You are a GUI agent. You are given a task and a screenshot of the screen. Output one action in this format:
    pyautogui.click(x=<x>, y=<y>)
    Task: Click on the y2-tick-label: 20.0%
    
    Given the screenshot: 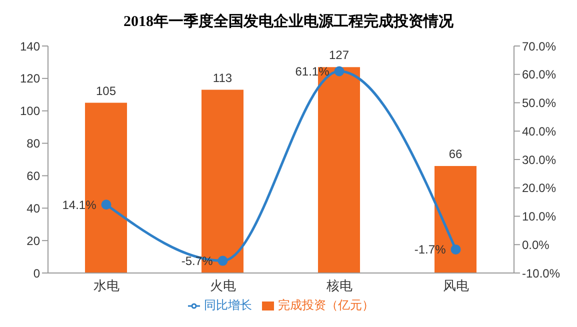 What is the action you would take?
    pyautogui.click(x=539, y=188)
    